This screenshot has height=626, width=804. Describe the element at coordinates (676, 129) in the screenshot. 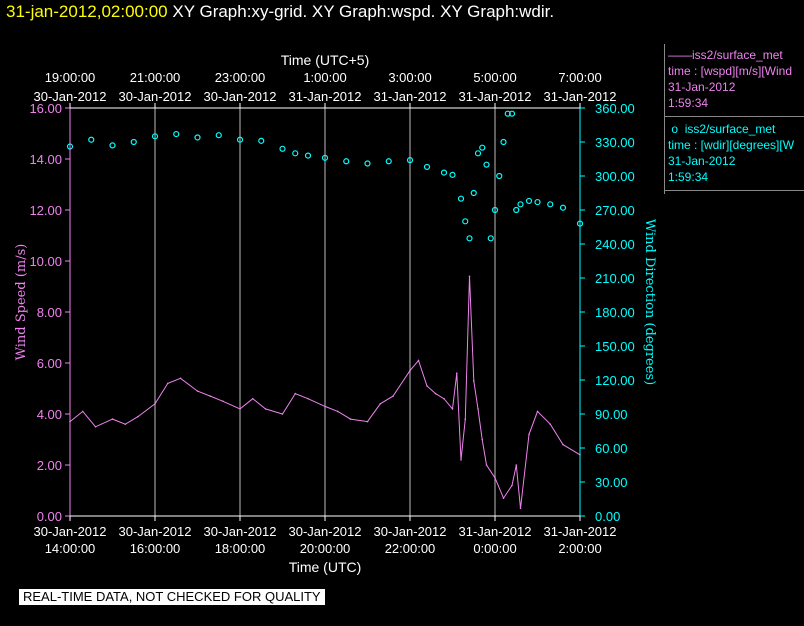

I see `legend-circle-icon: o` at that location.